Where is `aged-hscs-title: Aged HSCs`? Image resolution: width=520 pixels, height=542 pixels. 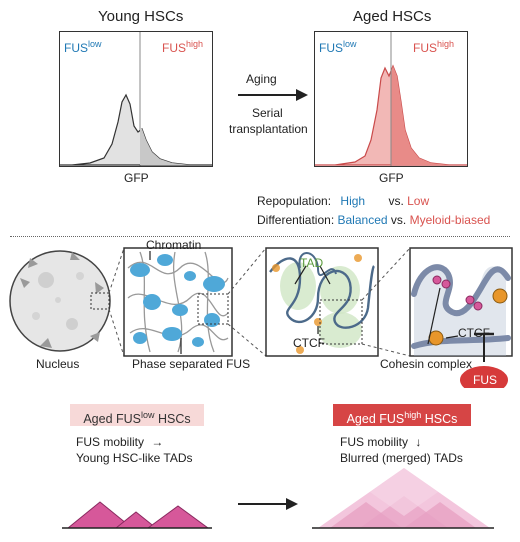 aged-hscs-title: Aged HSCs is located at coordinates (392, 16).